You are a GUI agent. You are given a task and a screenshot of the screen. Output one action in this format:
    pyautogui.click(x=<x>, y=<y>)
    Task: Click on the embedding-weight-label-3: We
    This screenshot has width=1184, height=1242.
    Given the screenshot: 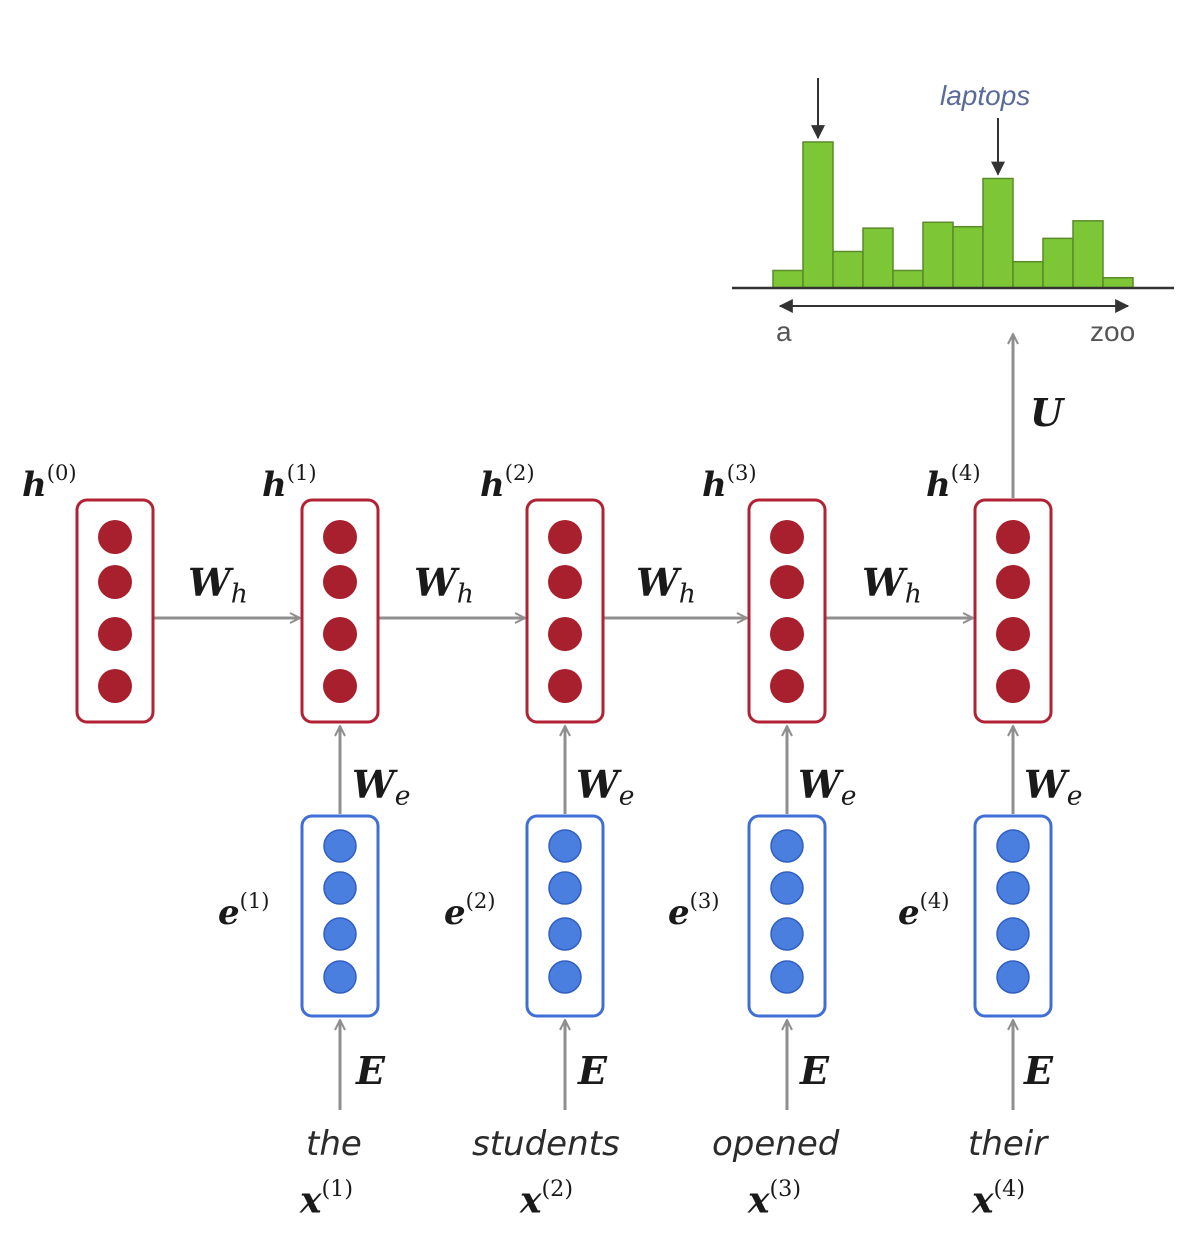 What is the action you would take?
    pyautogui.click(x=827, y=787)
    